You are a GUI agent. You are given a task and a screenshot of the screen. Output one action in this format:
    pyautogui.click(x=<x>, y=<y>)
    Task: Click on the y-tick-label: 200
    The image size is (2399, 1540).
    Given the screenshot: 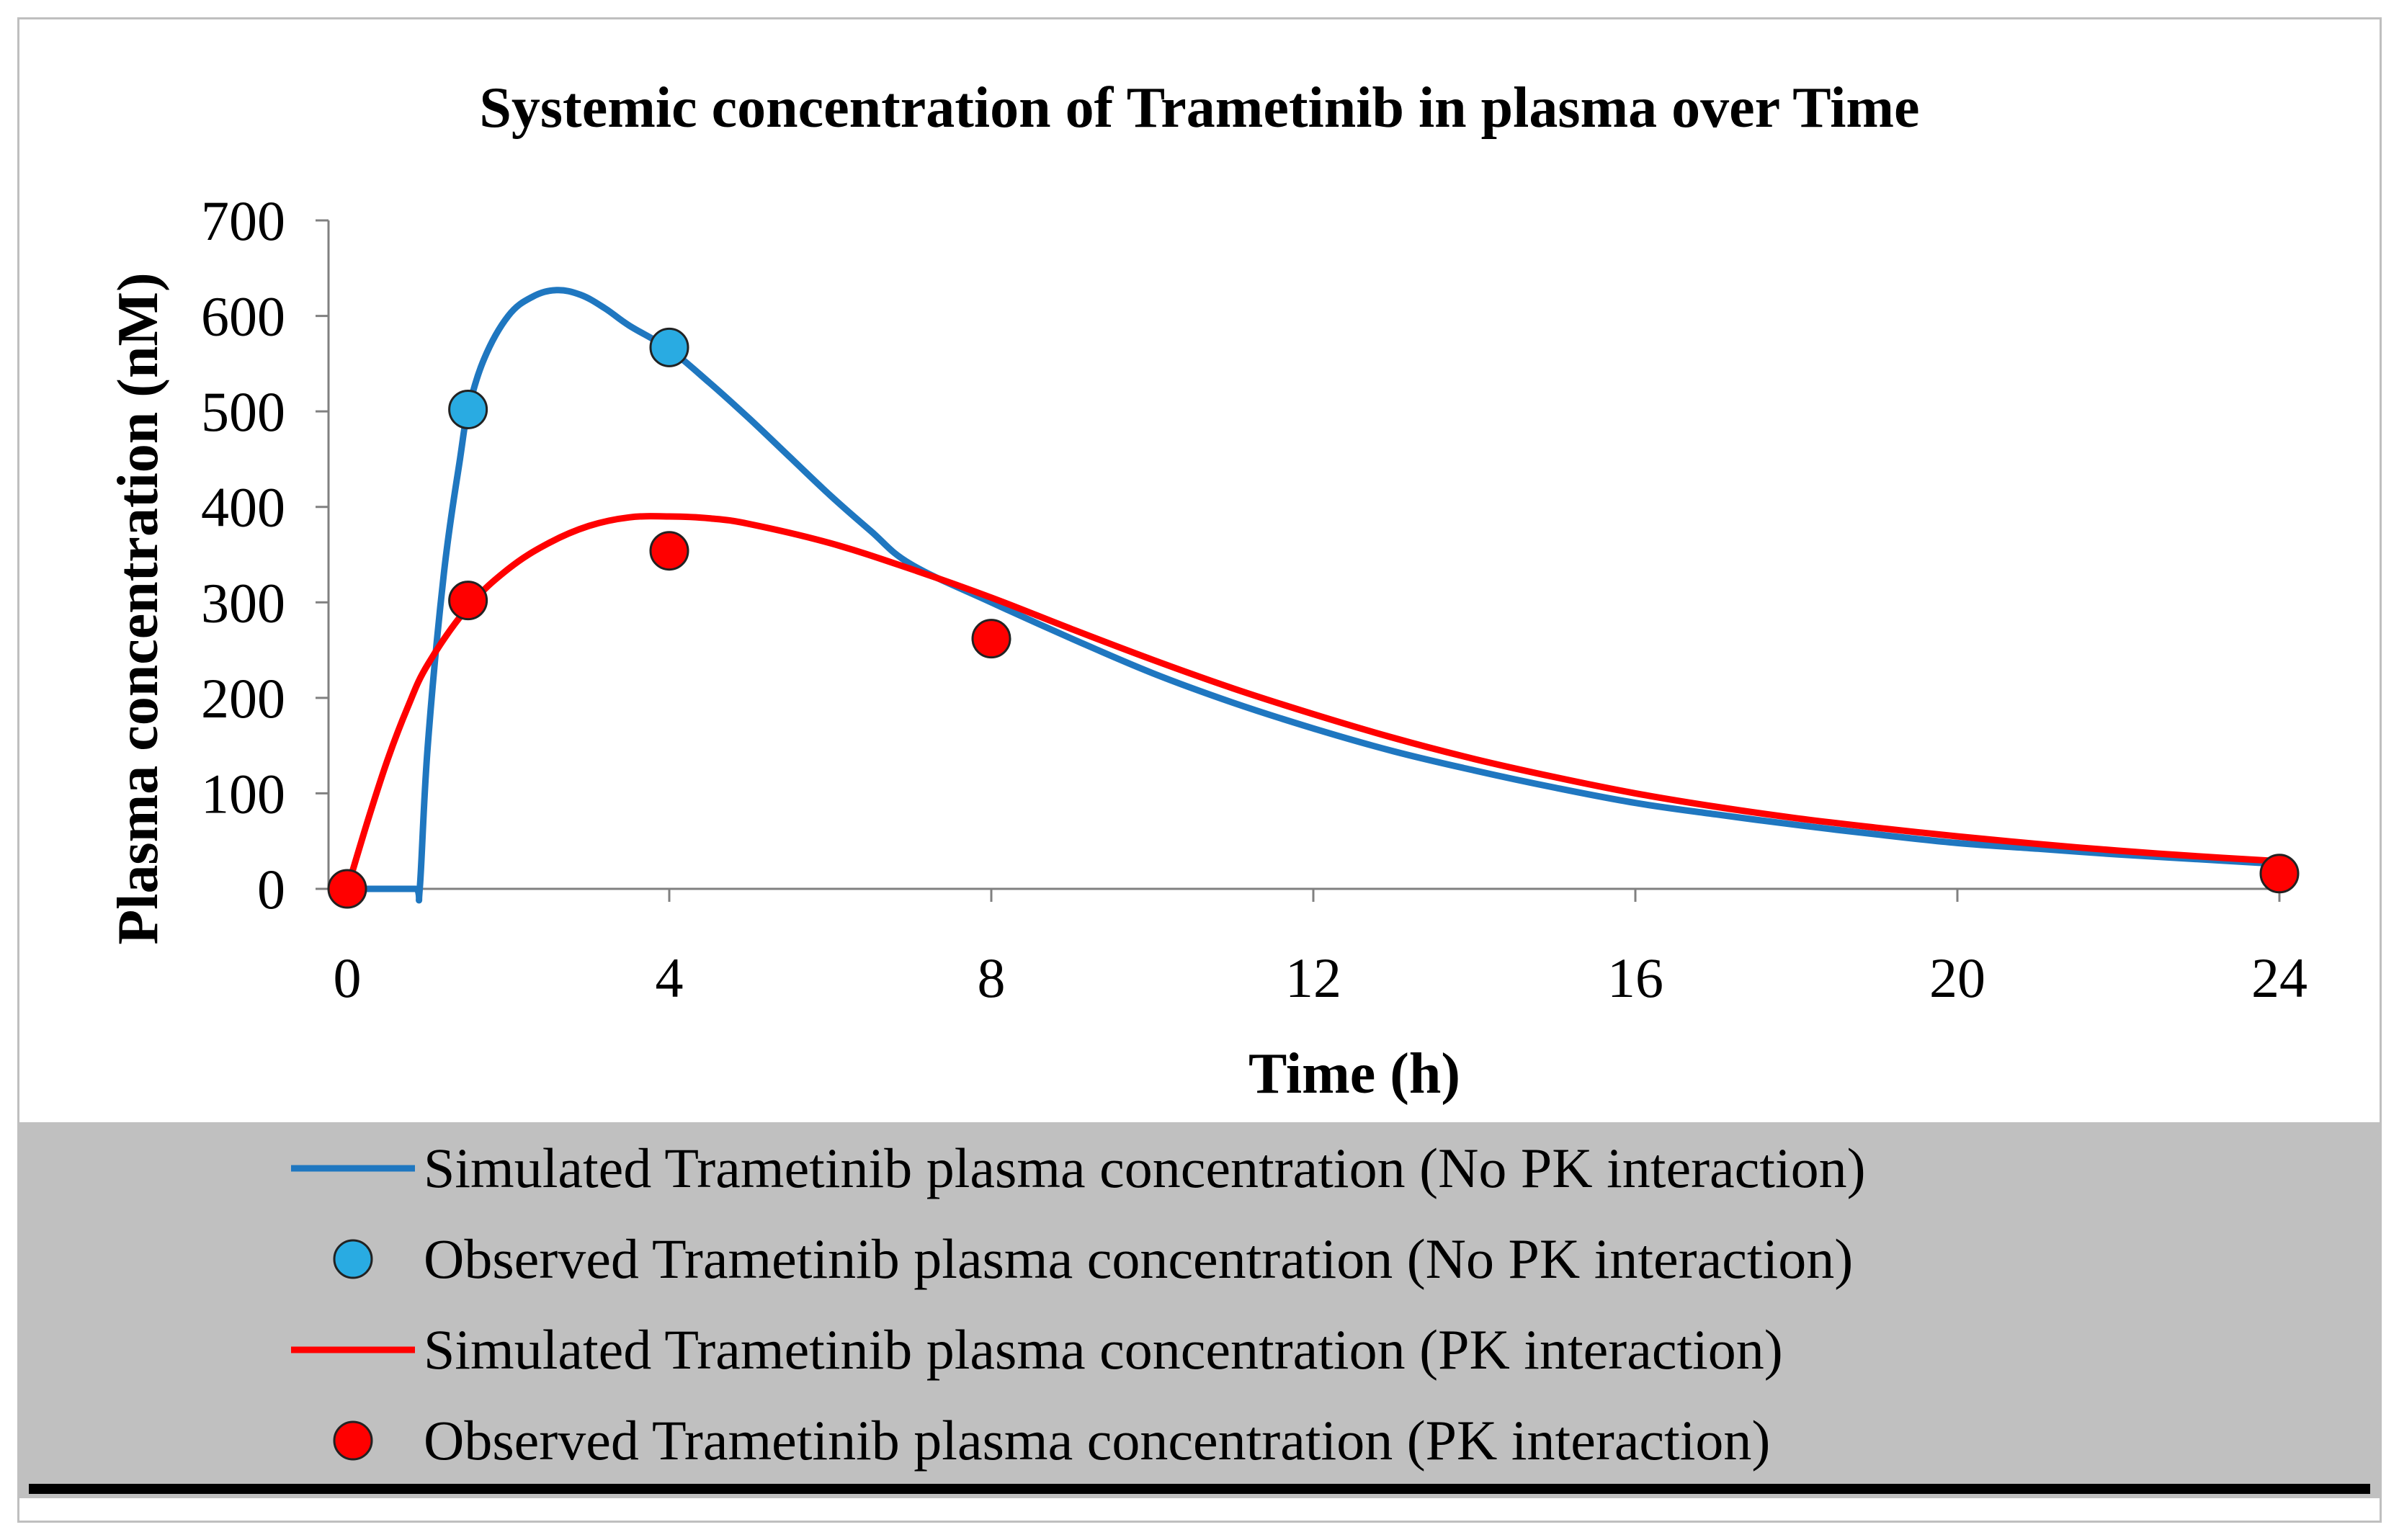 What is the action you would take?
    pyautogui.click(x=243, y=698)
    